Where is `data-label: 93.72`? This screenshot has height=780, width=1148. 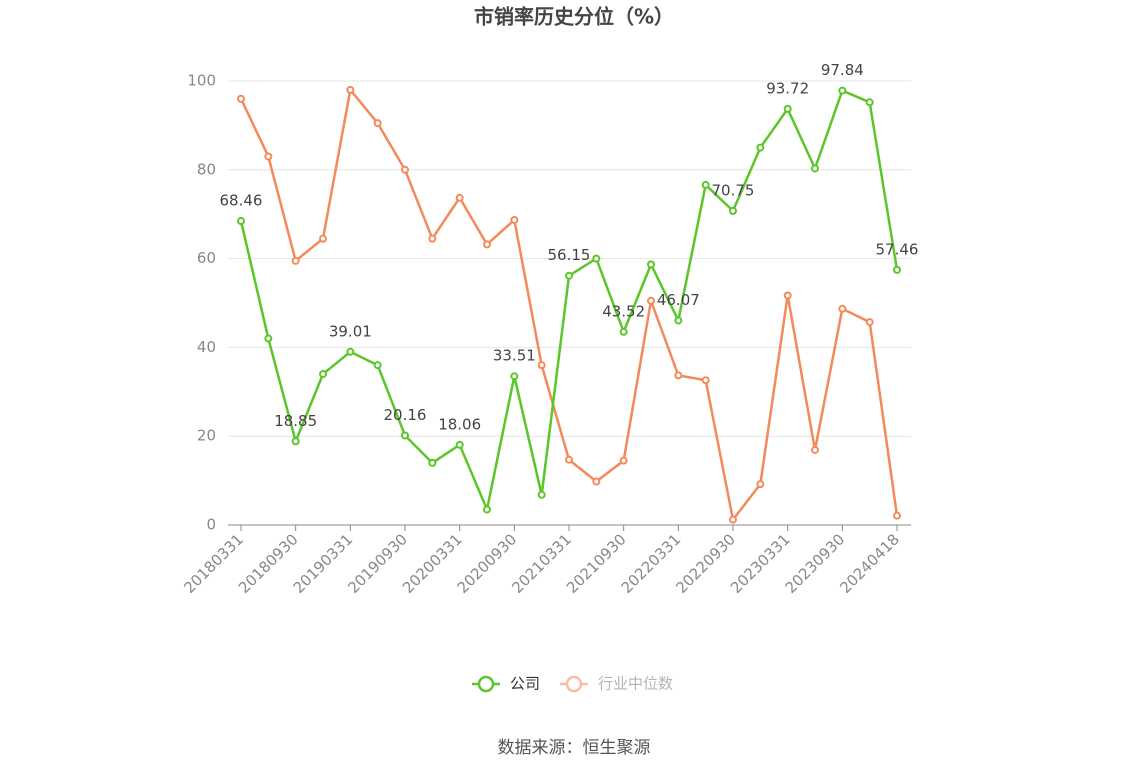
data-label: 93.72 is located at coordinates (787, 88).